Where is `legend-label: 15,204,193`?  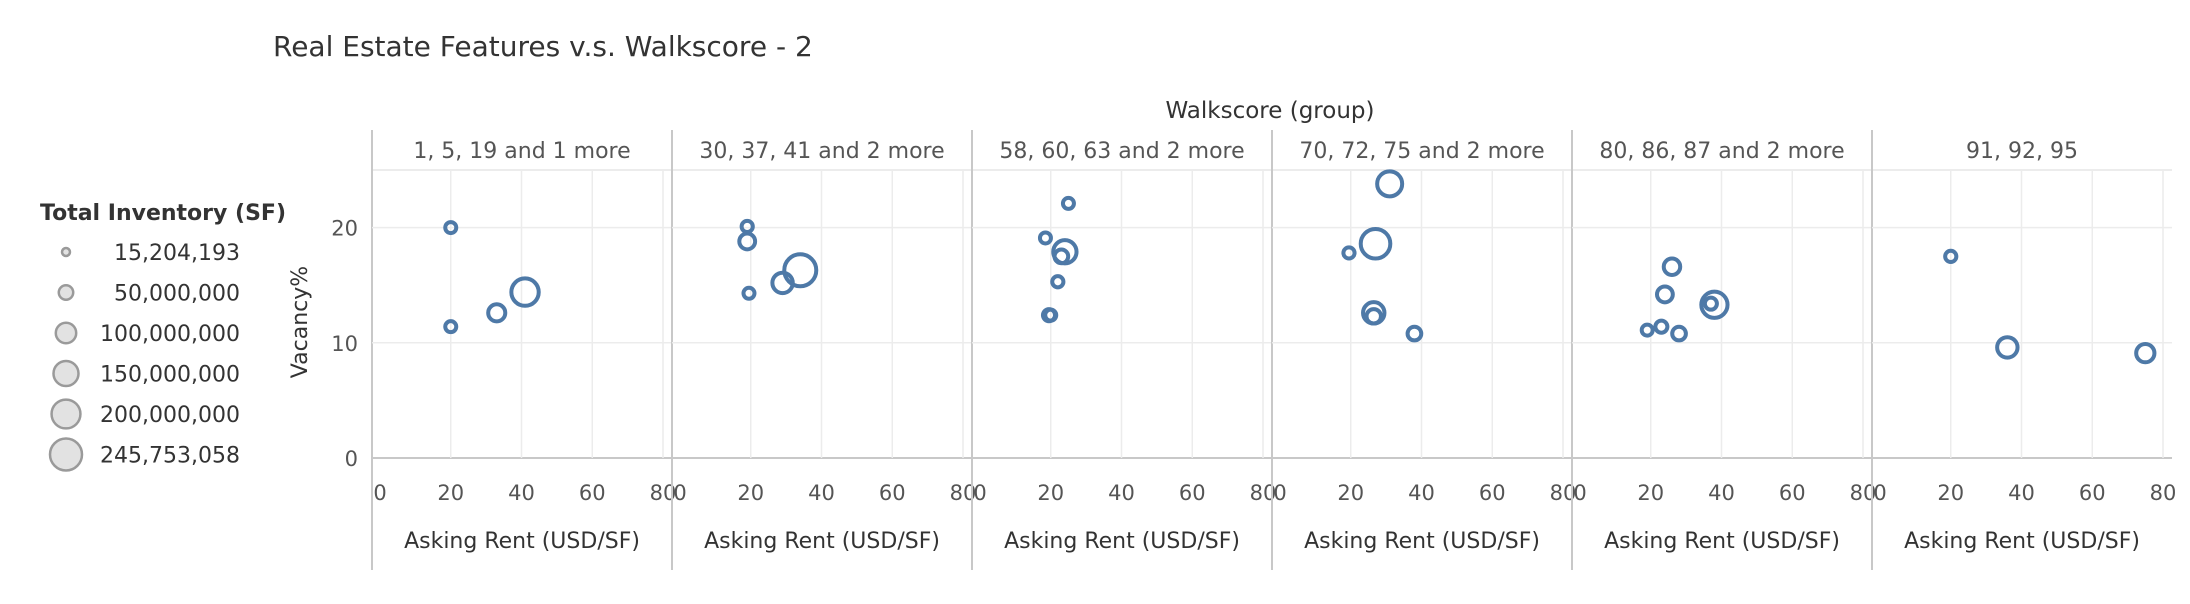 legend-label: 15,204,193 is located at coordinates (177, 253).